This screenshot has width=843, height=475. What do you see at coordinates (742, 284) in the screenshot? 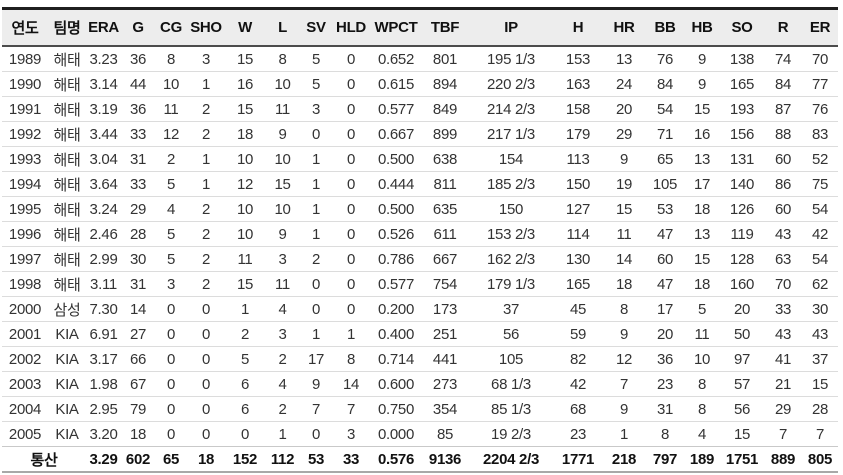
I see `cell-so: 160` at bounding box center [742, 284].